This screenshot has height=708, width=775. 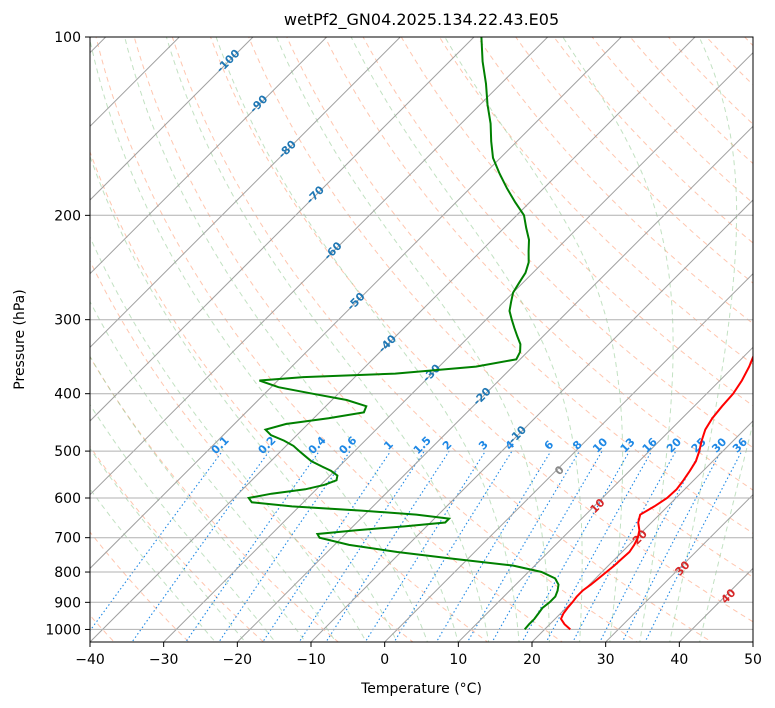 I want to click on temperature-line, so click(x=656, y=492).